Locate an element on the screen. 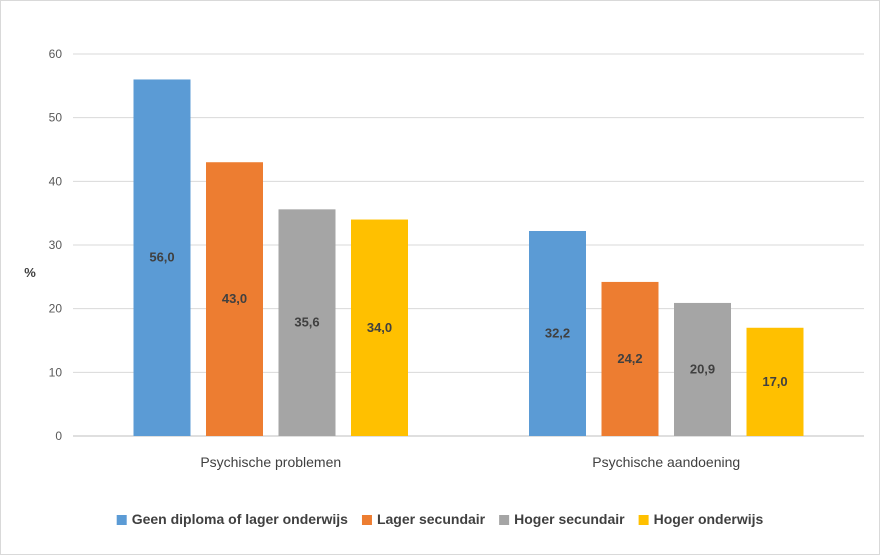  legend-item: Lager secundair is located at coordinates (423, 519).